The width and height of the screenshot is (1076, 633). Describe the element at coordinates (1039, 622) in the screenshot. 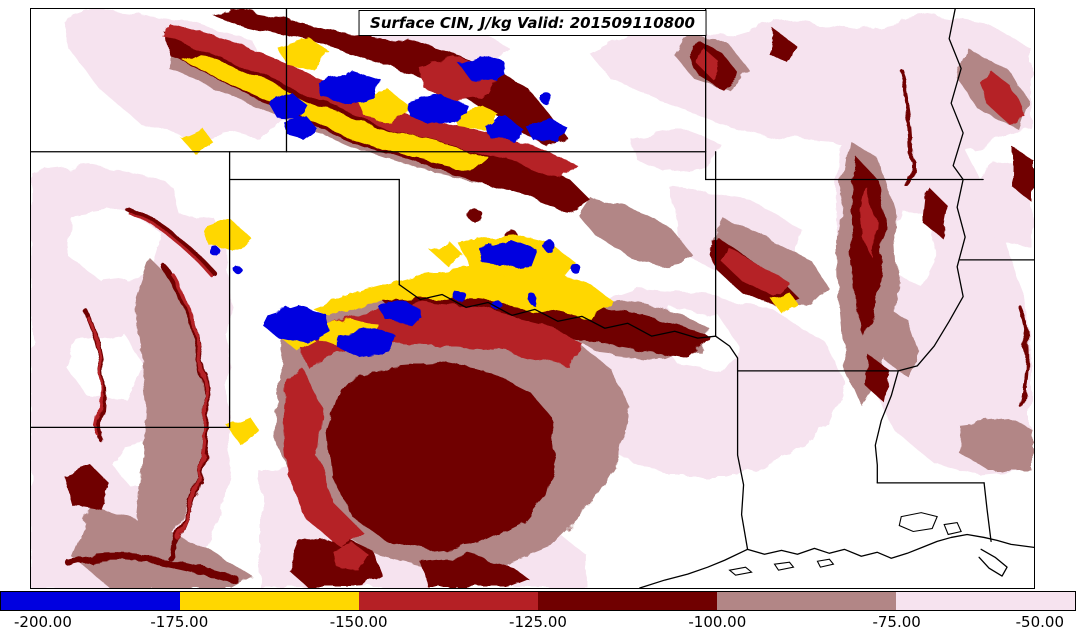

I see `colorbar-tick-6: -50.00` at that location.